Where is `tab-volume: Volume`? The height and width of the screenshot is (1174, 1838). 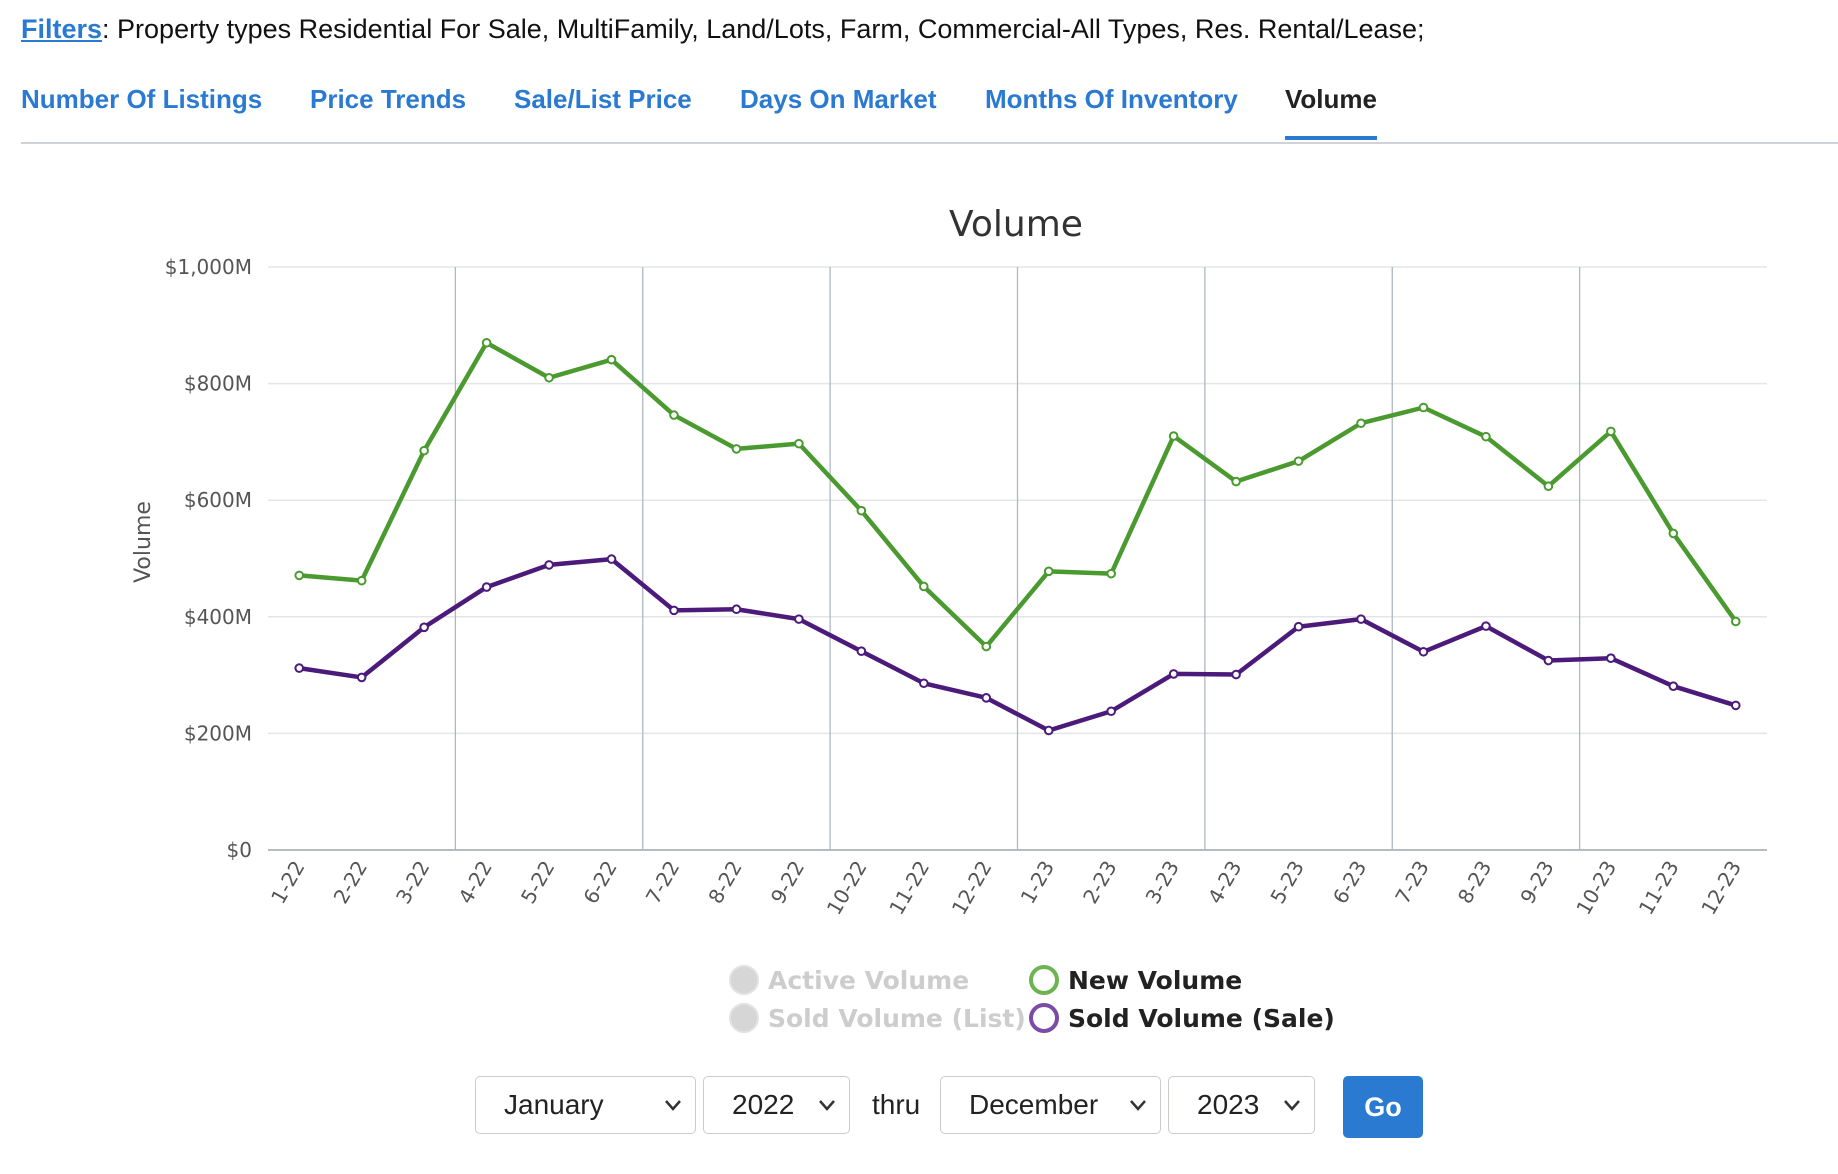
tab-volume: Volume is located at coordinates (1331, 112).